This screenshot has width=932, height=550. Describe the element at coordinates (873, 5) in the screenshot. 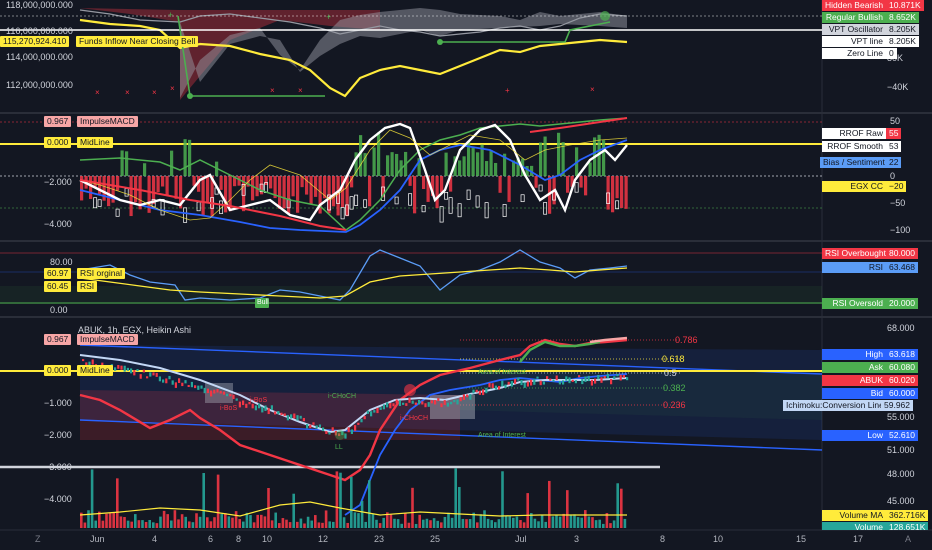

I see `legend-hidden-bearish: Hidden Bearish 10.871K` at that location.